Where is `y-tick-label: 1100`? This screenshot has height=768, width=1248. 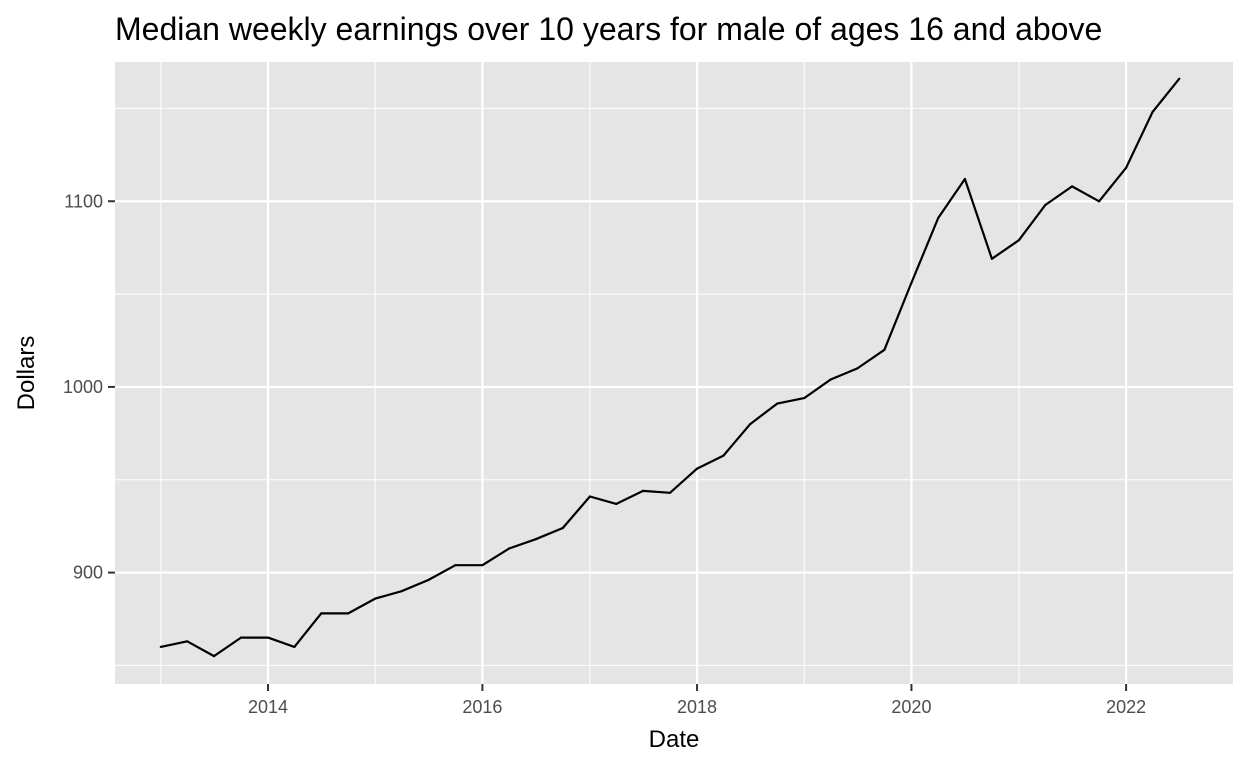 y-tick-label: 1100 is located at coordinates (83, 201).